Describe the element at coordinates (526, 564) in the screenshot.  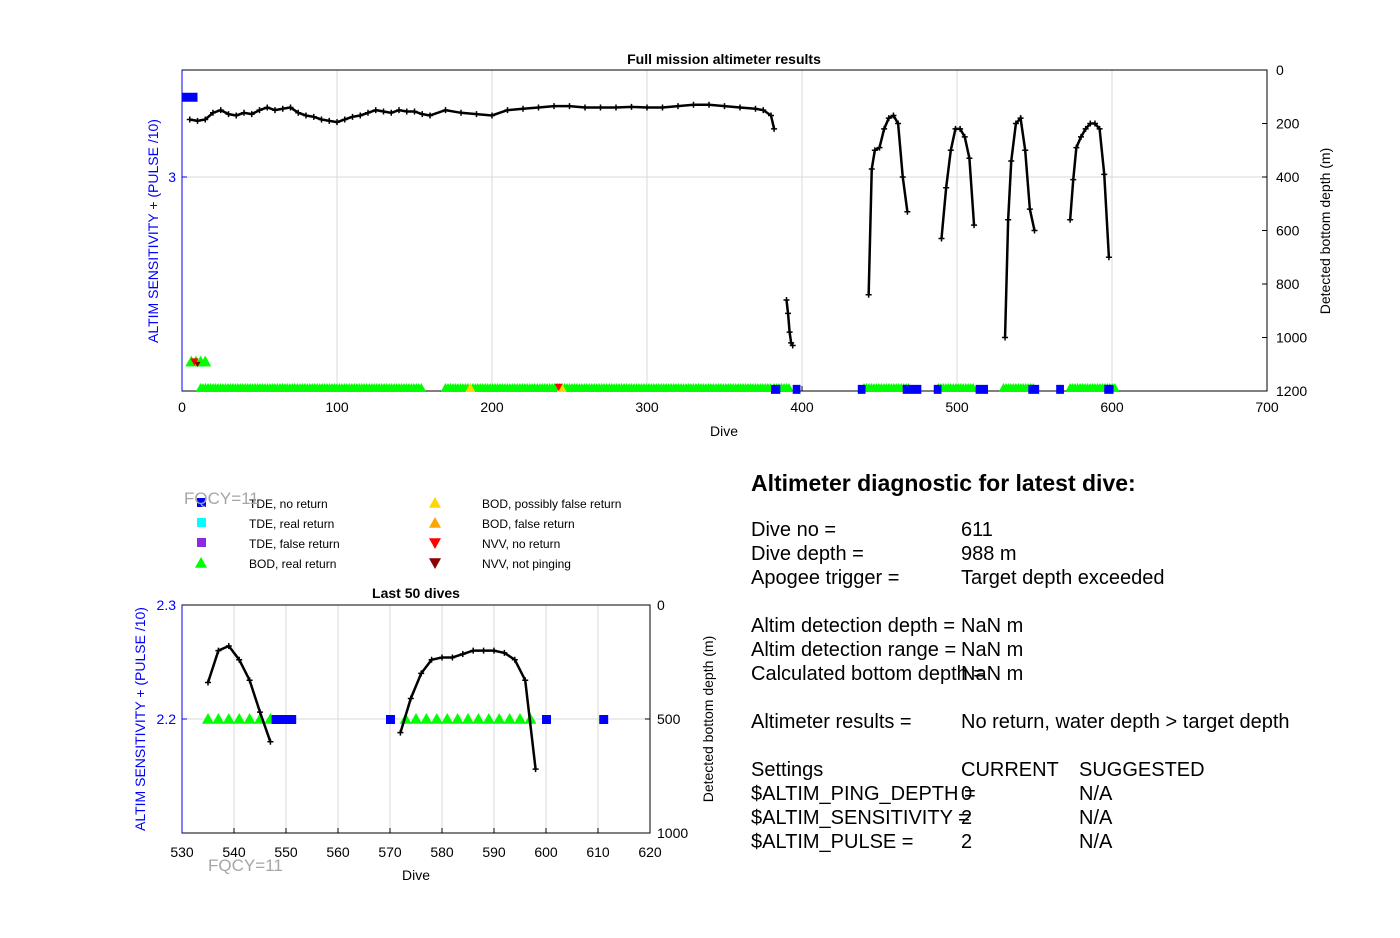
I see `legend-label: NVV, not pinging` at that location.